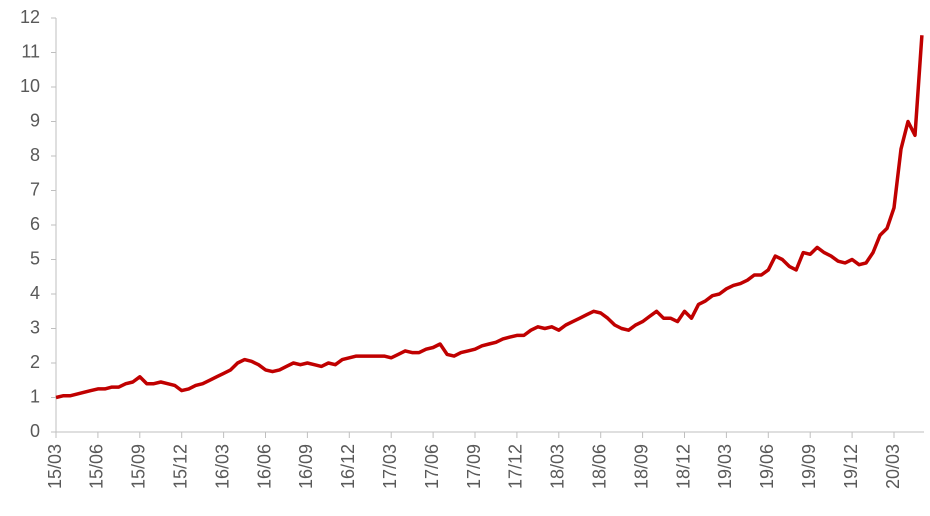 The width and height of the screenshot is (930, 516). What do you see at coordinates (725, 466) in the screenshot?
I see `x-tick-label: 19/03` at bounding box center [725, 466].